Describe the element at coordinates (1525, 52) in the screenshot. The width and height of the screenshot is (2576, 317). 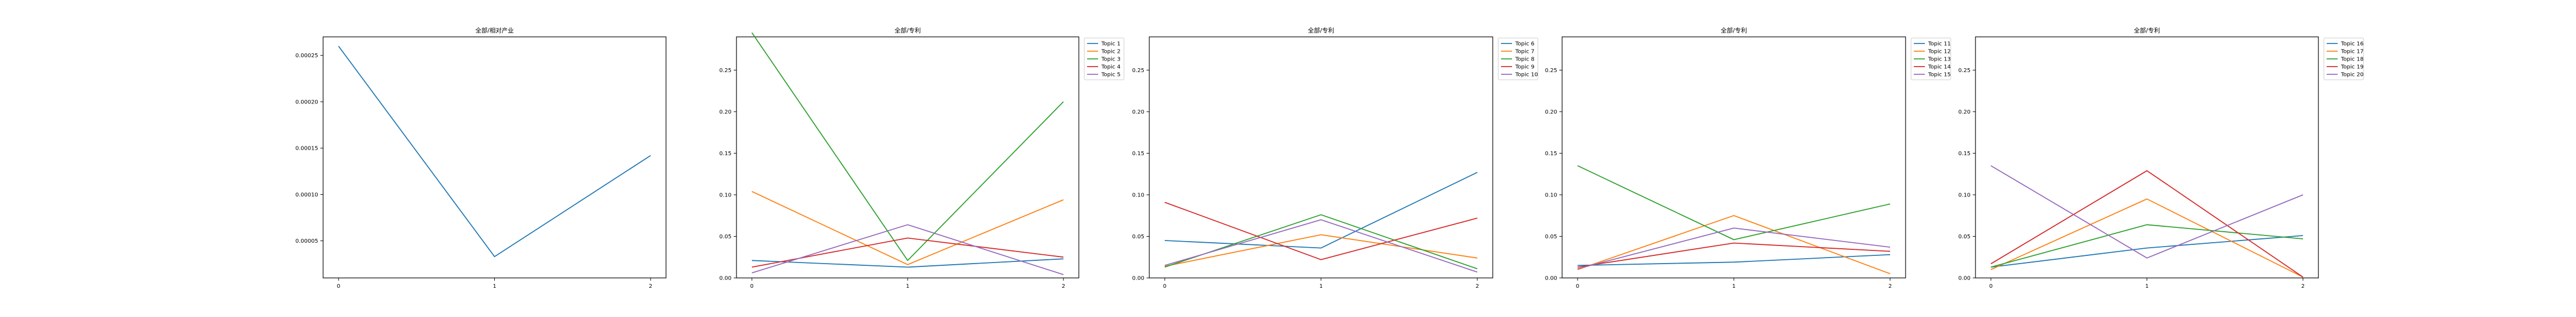
I see `legend-label: Topic 7` at that location.